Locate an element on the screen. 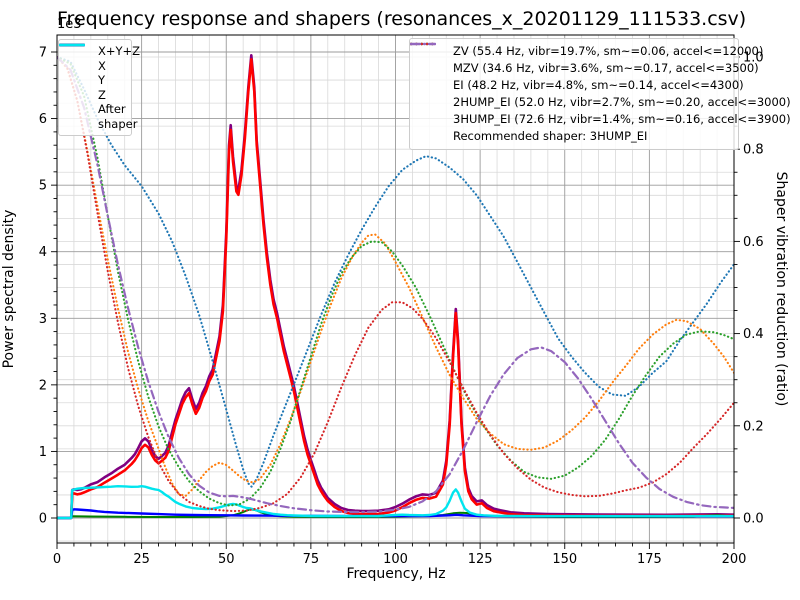 This screenshot has width=800, height=600. legend-label: X is located at coordinates (102, 65).